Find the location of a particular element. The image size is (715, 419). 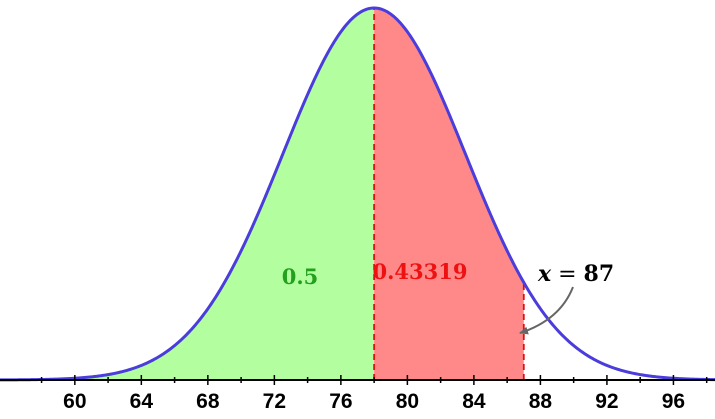

tick-label: 76 is located at coordinates (340, 401).